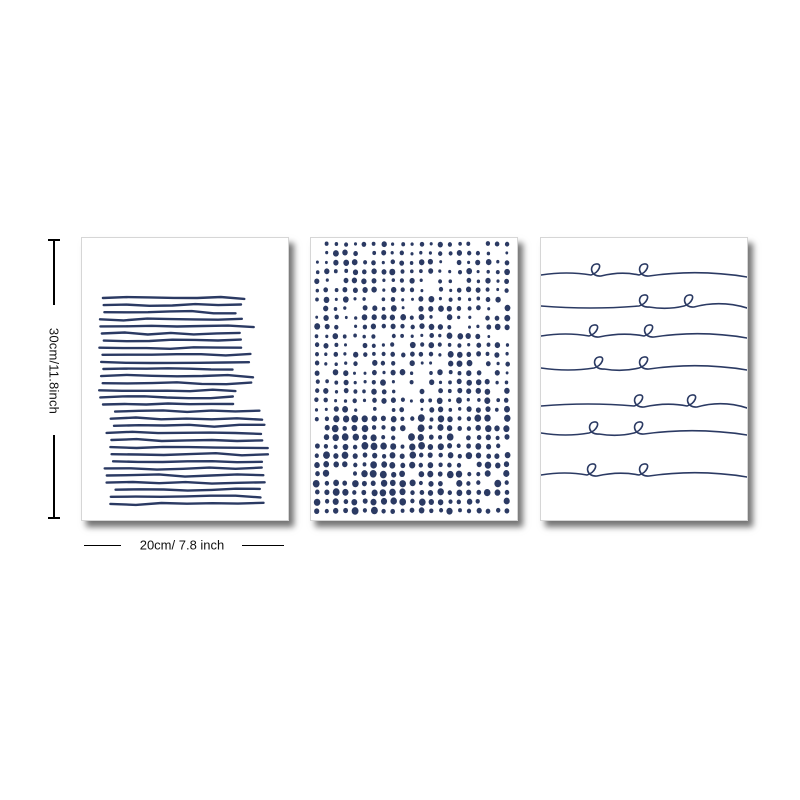 The width and height of the screenshot is (800, 800). I want to click on width-dimension-label: 20cm/ 7.8 inch, so click(182, 545).